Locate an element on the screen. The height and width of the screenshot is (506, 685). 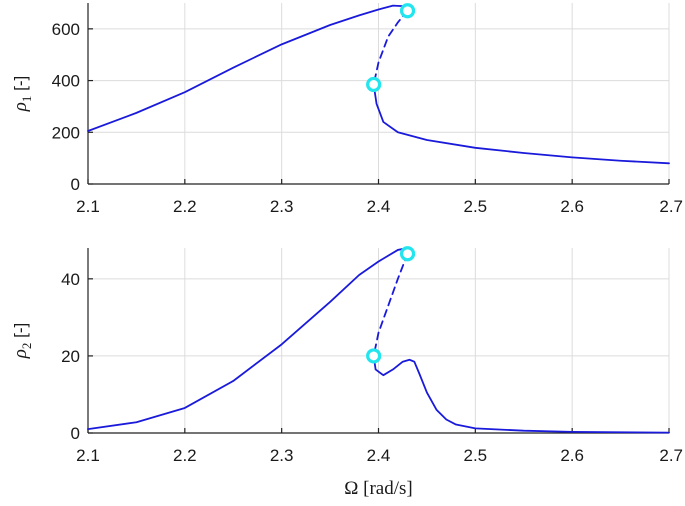
y-axis-label: ρ2 [-] is located at coordinates (22, 341).